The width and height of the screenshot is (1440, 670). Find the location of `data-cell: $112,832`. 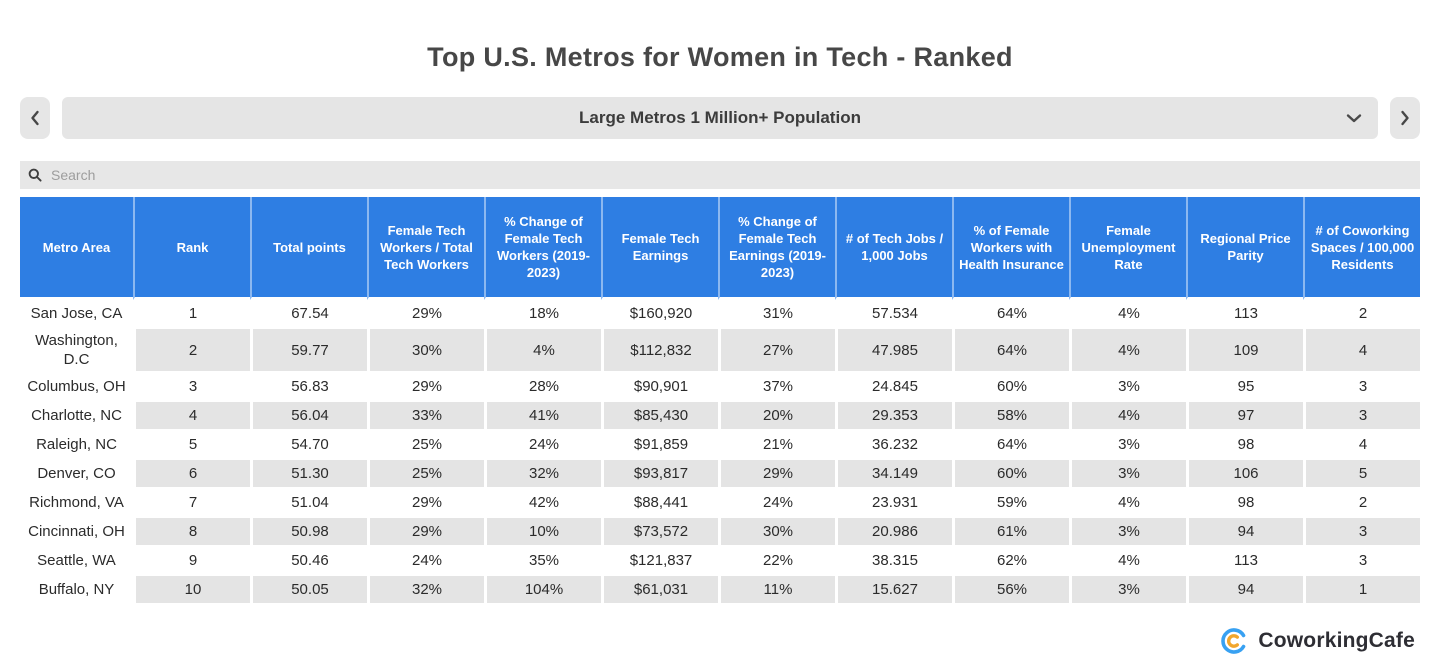

data-cell: $112,832 is located at coordinates (659, 351).